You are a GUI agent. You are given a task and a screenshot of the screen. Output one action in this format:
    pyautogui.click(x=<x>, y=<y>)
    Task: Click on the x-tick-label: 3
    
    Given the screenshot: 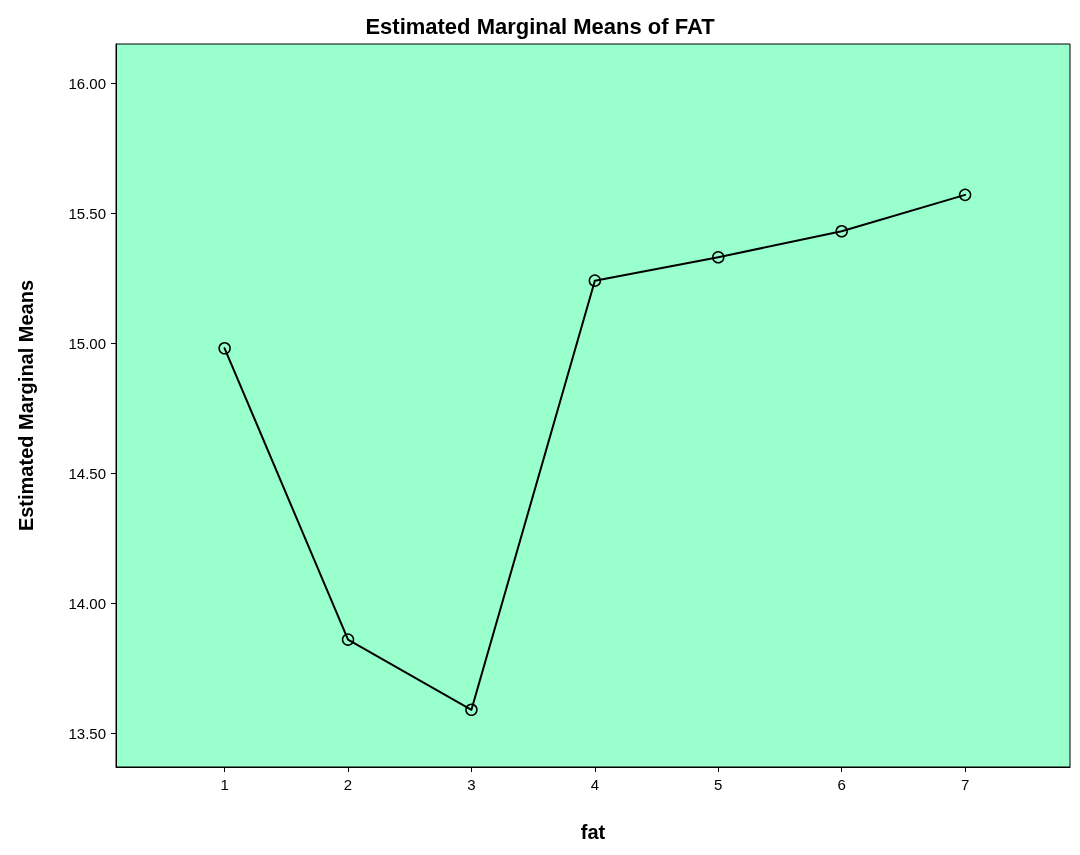 What is the action you would take?
    pyautogui.click(x=471, y=784)
    